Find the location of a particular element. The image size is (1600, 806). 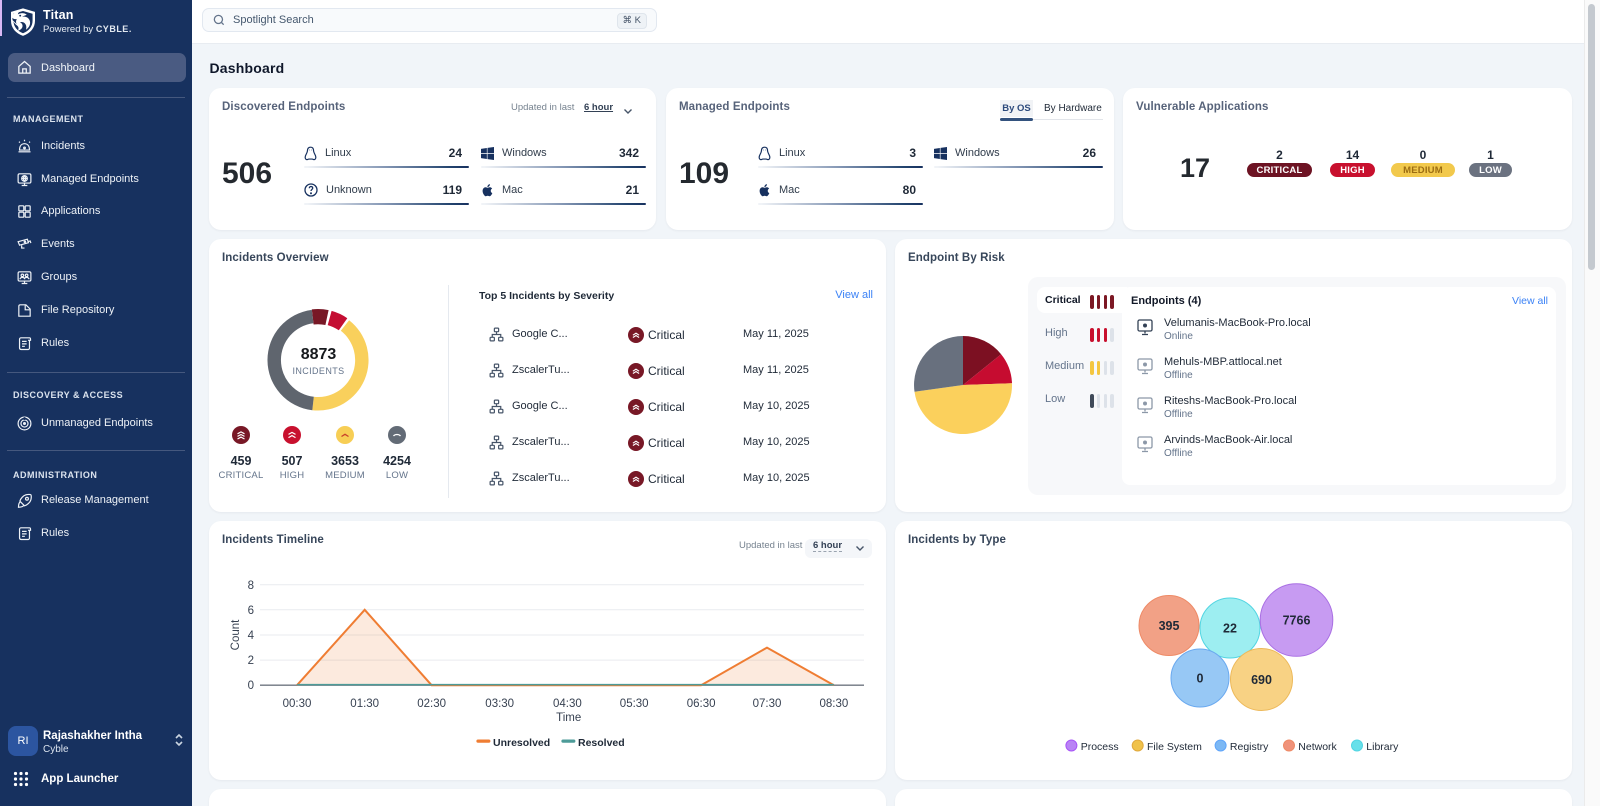

svg-text: File System is located at coordinates (1174, 747).